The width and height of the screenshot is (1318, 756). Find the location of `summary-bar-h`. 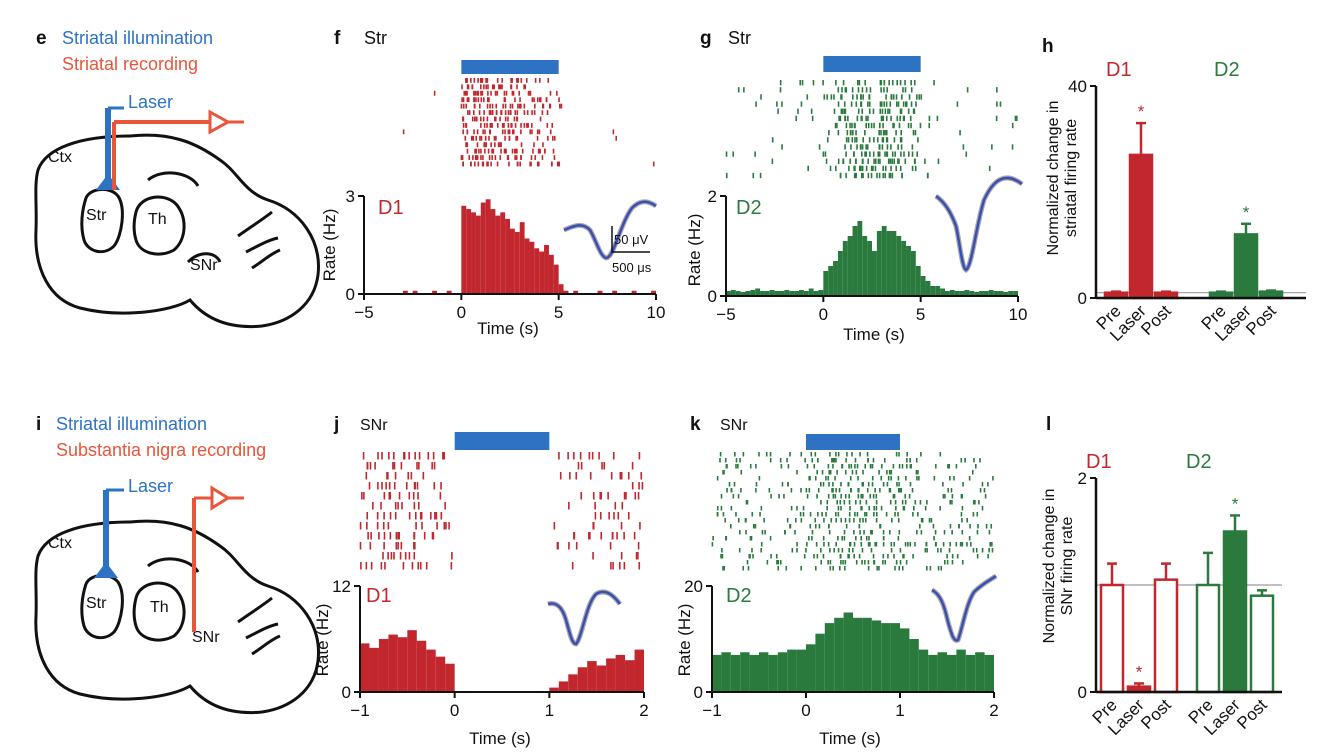

summary-bar-h is located at coordinates (1141, 226).